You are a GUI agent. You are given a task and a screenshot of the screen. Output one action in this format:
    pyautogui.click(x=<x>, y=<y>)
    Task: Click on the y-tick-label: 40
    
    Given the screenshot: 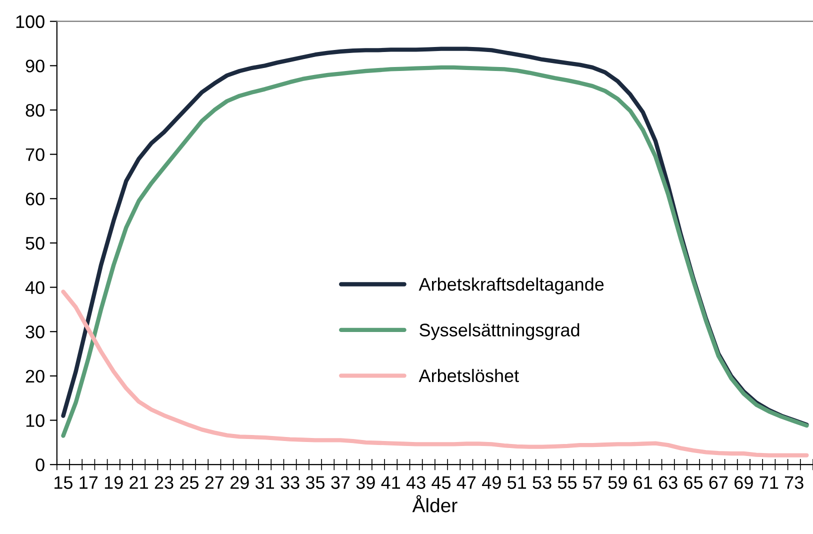 What is the action you would take?
    pyautogui.click(x=34, y=287)
    